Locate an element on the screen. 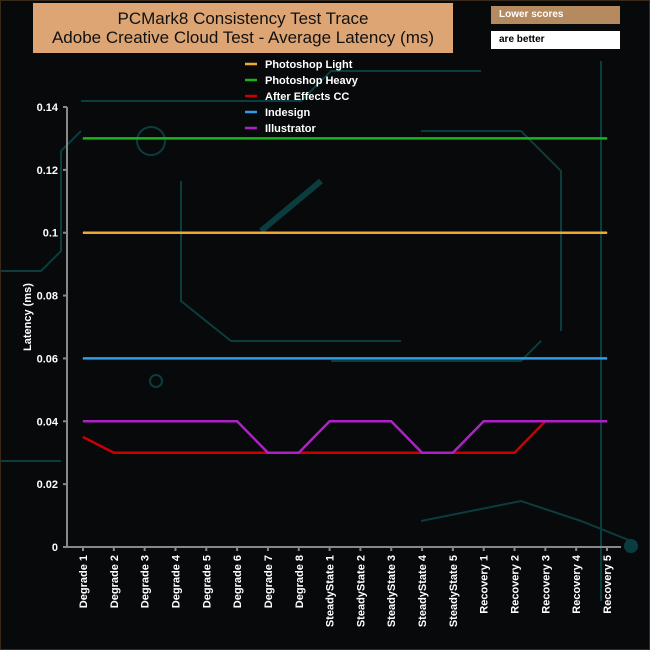  x-tick-label: Recovery 4 is located at coordinates (577, 584).